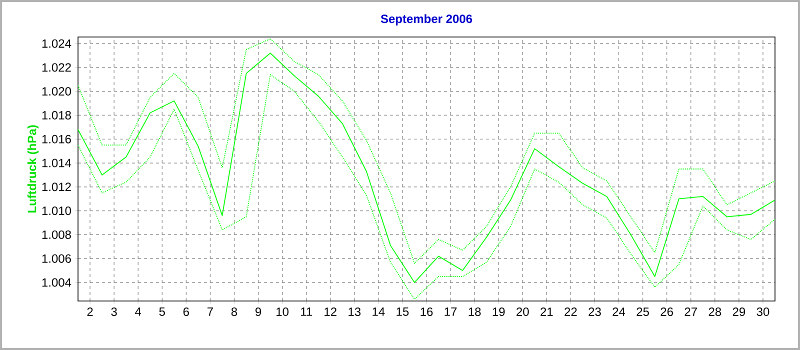  I want to click on y-tick-label: 1.016, so click(56, 139).